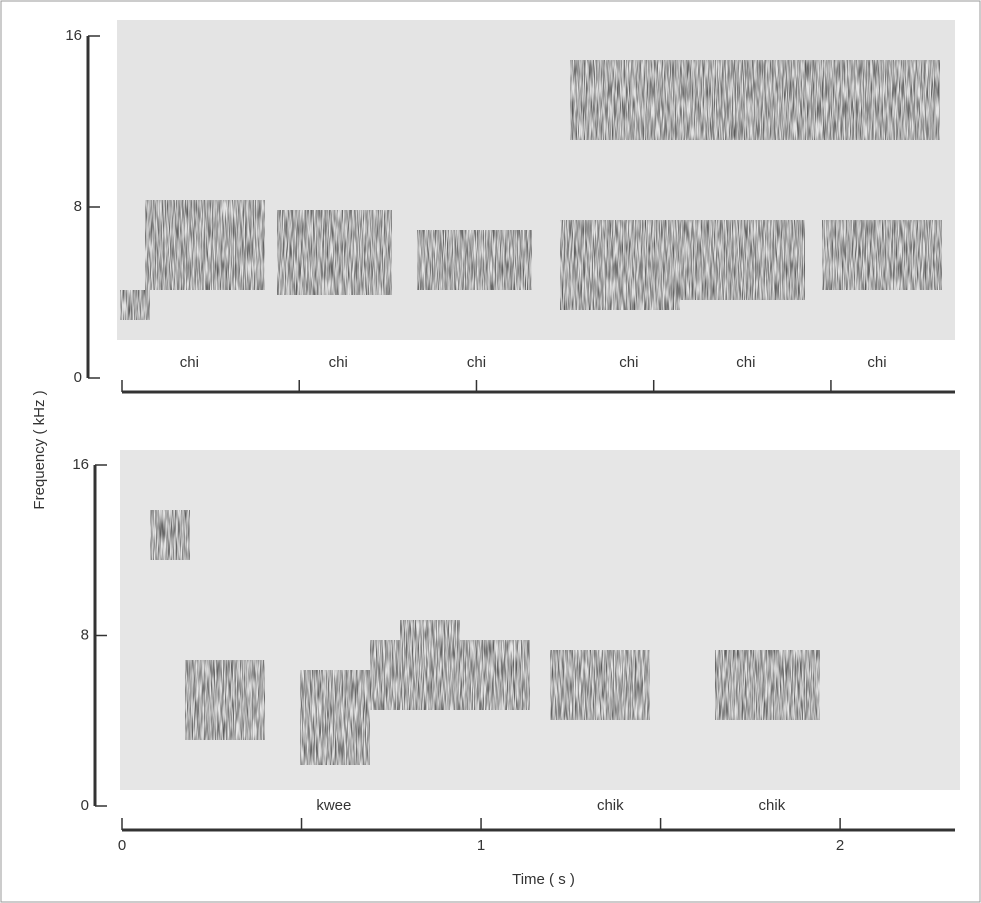 This screenshot has width=981, height=903. What do you see at coordinates (333, 805) in the screenshot?
I see `syllable-label: kwee` at bounding box center [333, 805].